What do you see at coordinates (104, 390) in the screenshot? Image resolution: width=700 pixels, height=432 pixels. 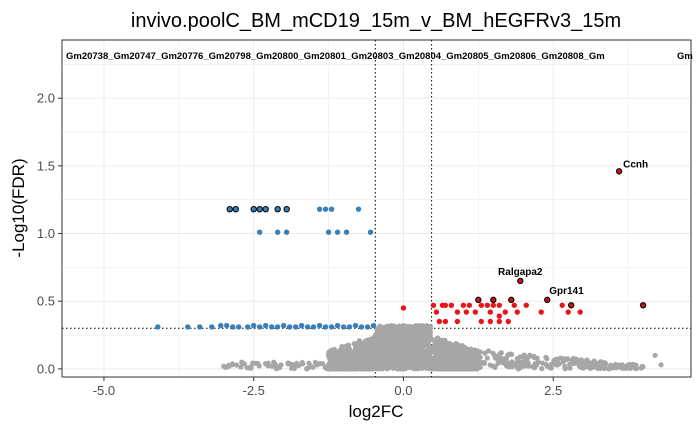 I see `x-tick-label: -5.0` at bounding box center [104, 390].